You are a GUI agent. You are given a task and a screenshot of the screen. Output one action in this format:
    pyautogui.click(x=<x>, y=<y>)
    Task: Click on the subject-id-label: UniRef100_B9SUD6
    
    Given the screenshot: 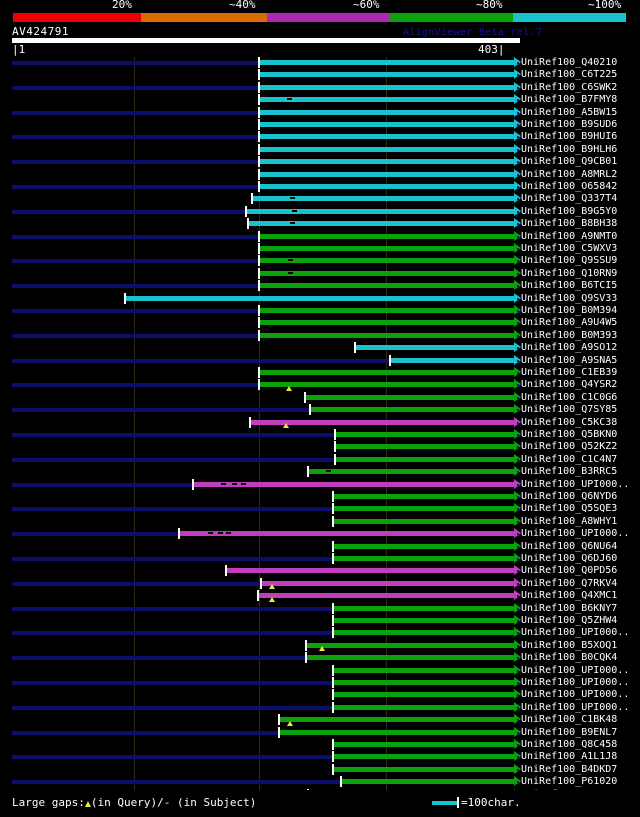 What is the action you would take?
    pyautogui.click(x=569, y=124)
    